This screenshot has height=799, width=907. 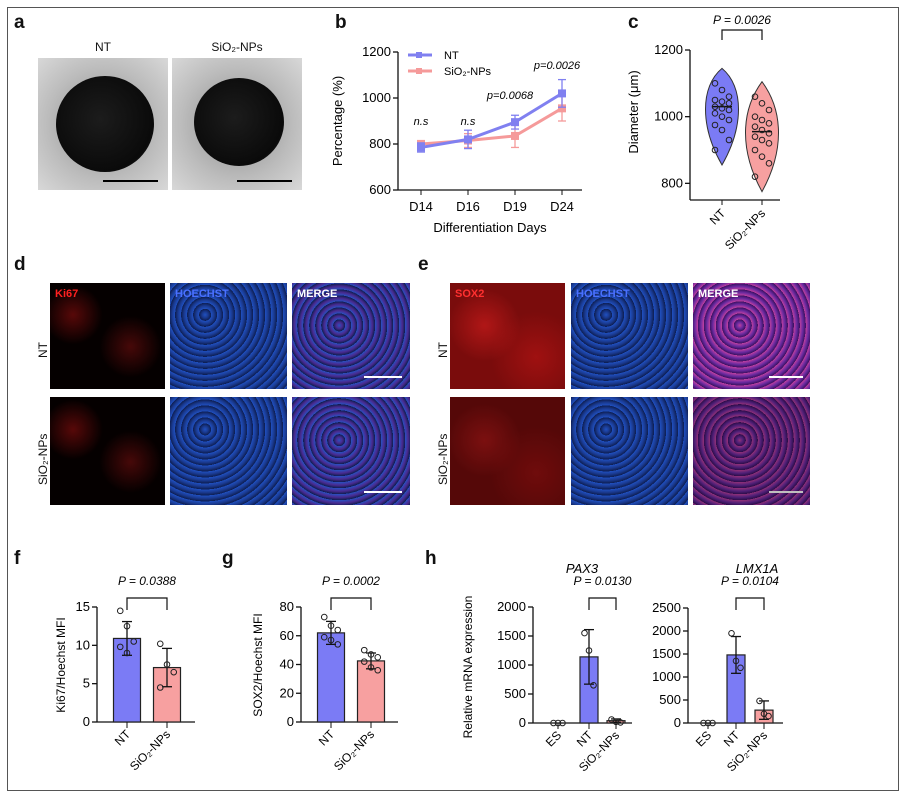 I want to click on hoechst-nt-image: HOECHST, so click(x=629, y=336).